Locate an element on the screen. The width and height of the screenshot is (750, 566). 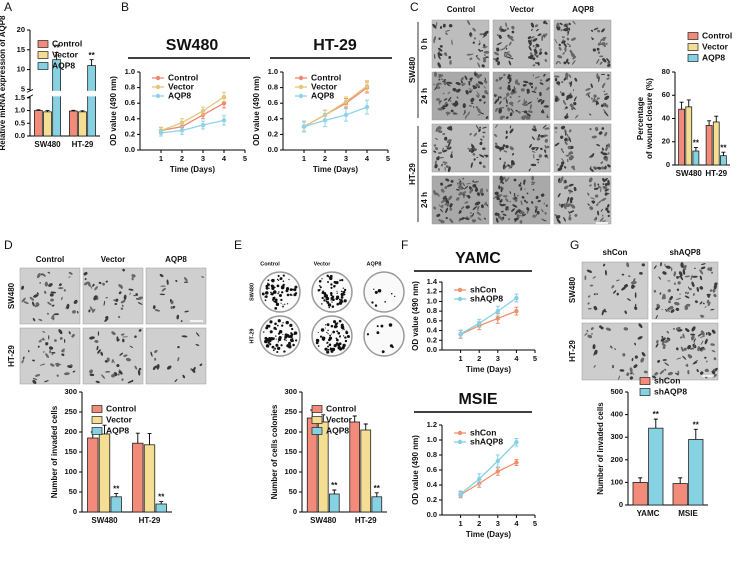
y-tick-label: 40 is located at coordinates (666, 117).